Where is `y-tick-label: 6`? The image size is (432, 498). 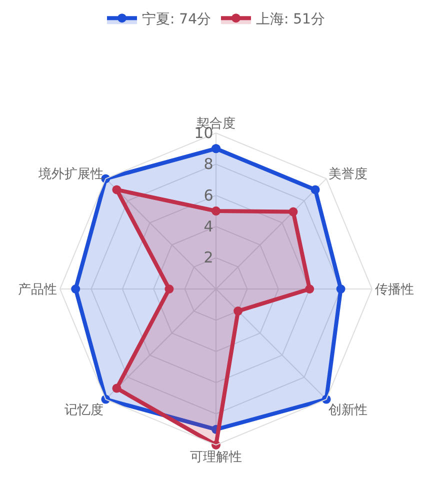
y-tick-label: 6 is located at coordinates (209, 195).